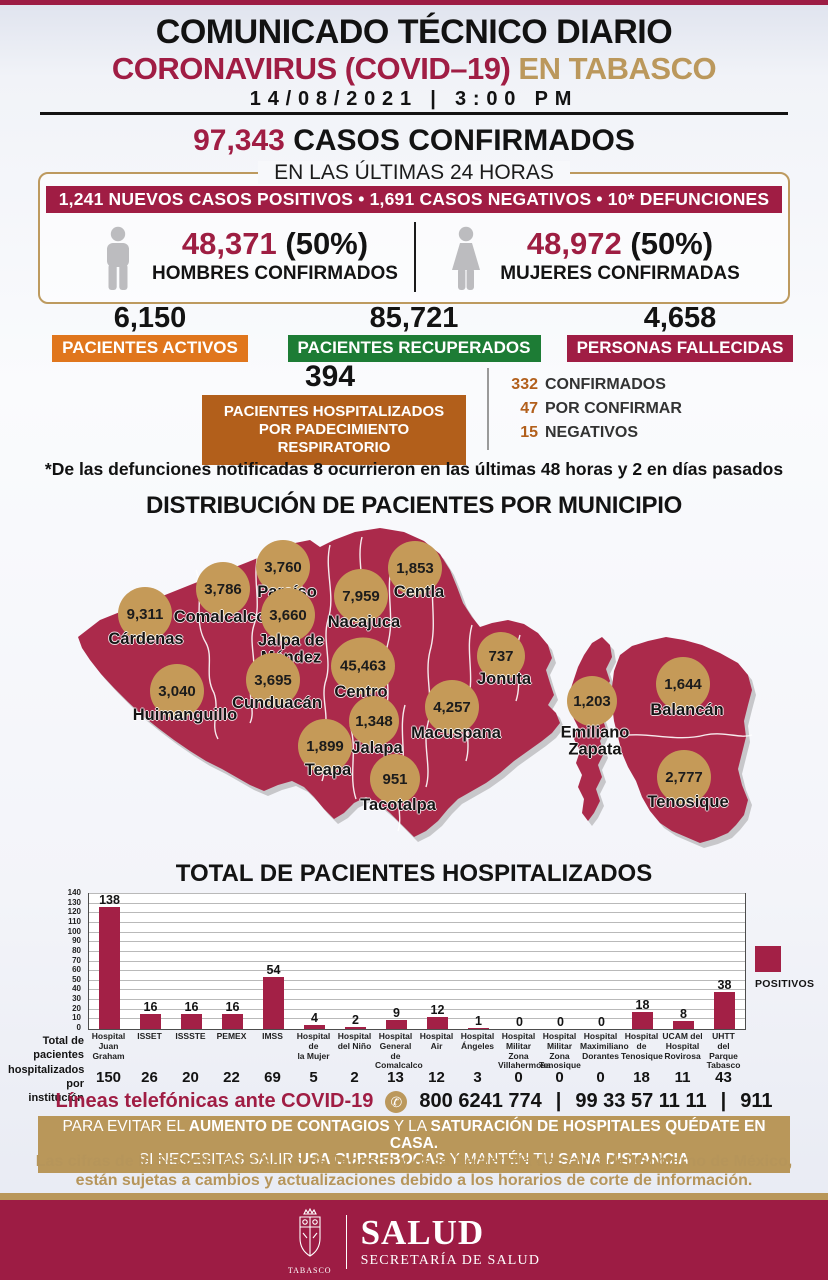 The width and height of the screenshot is (828, 1280). I want to click on gold-strip, so click(414, 1196).